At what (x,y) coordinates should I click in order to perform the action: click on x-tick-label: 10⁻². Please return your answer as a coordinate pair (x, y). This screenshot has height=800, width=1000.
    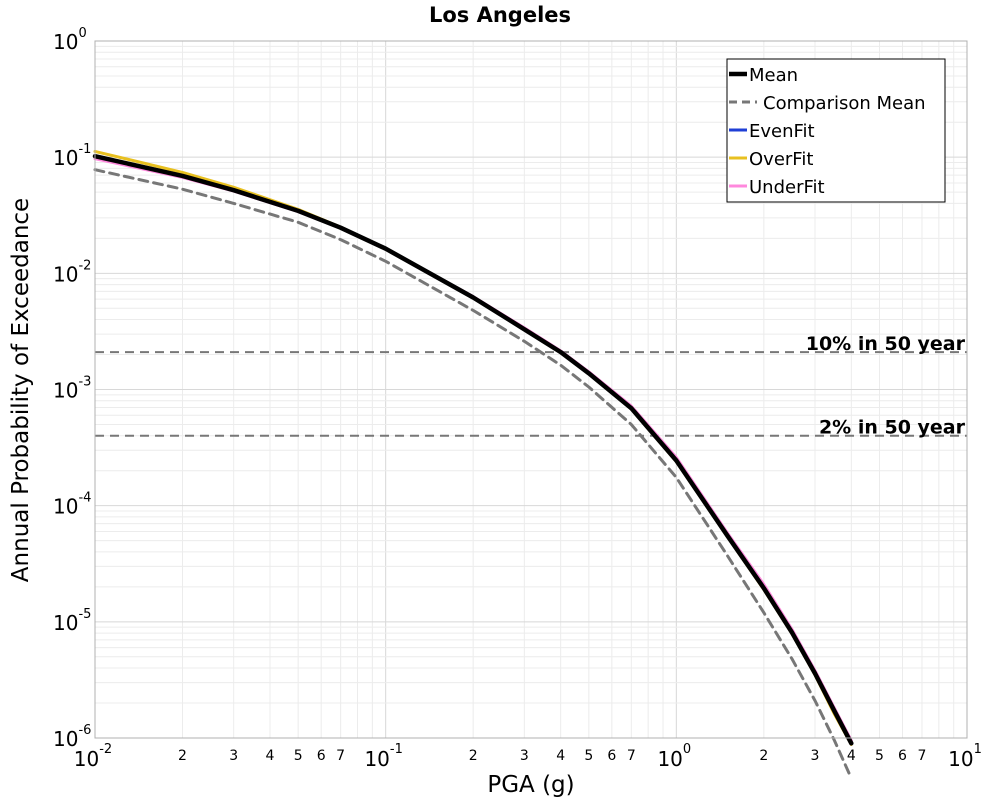
    Looking at the image, I should click on (93, 756).